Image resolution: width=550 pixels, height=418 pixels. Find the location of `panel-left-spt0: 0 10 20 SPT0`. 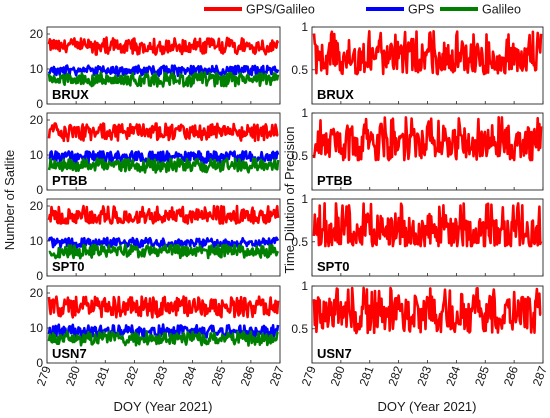

panel-left-spt0: 0 10 20 SPT0 is located at coordinates (155, 240).